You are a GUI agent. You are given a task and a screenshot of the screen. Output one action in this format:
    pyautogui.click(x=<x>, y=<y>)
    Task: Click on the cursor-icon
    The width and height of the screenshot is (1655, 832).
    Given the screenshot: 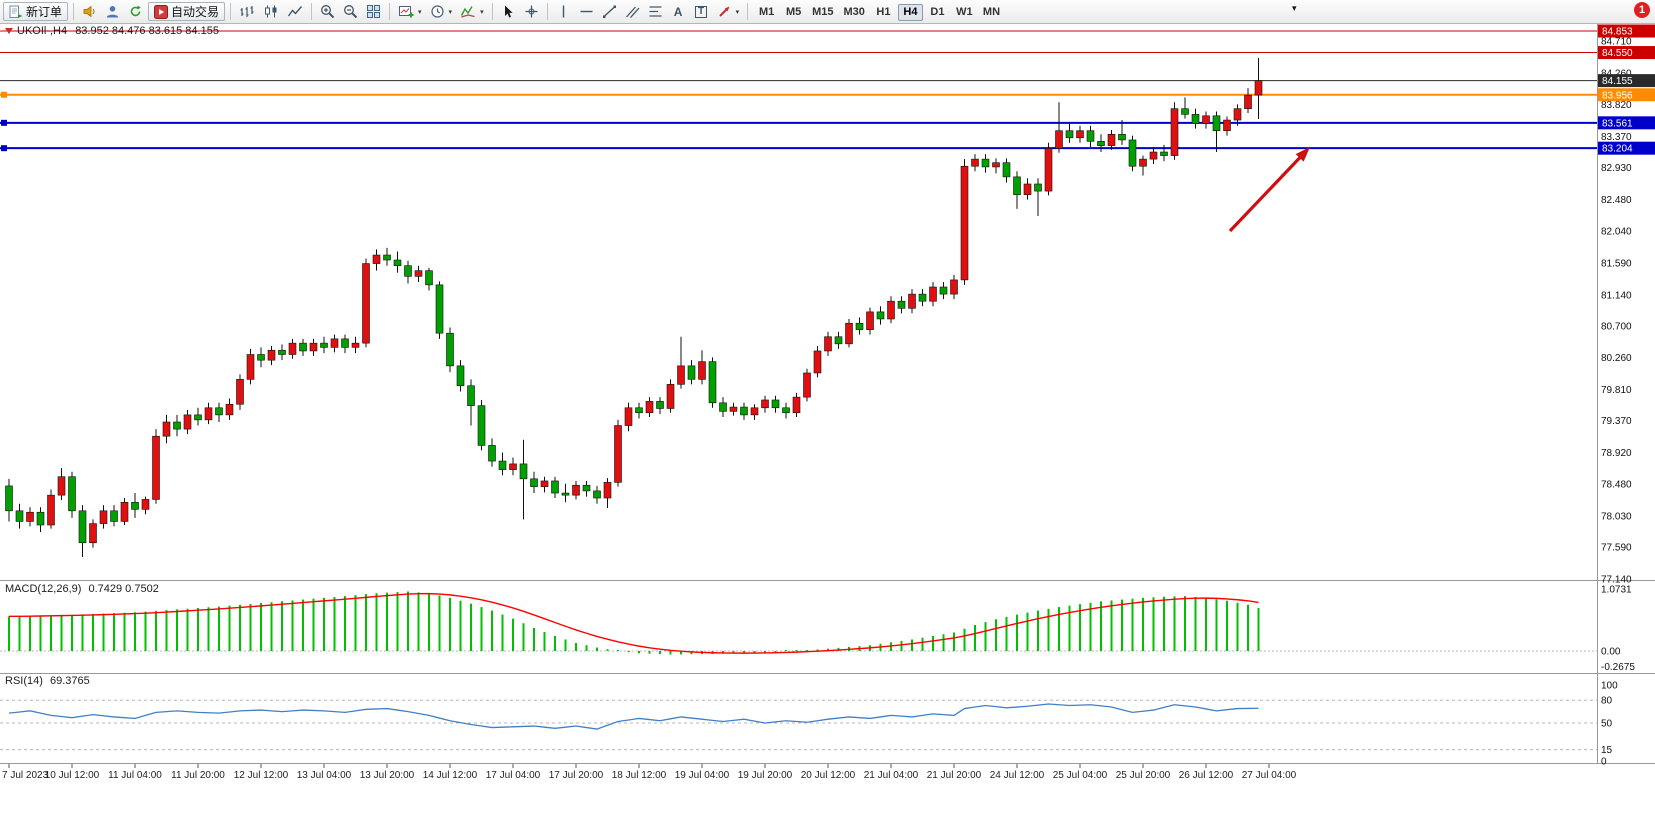 What is the action you would take?
    pyautogui.click(x=508, y=11)
    